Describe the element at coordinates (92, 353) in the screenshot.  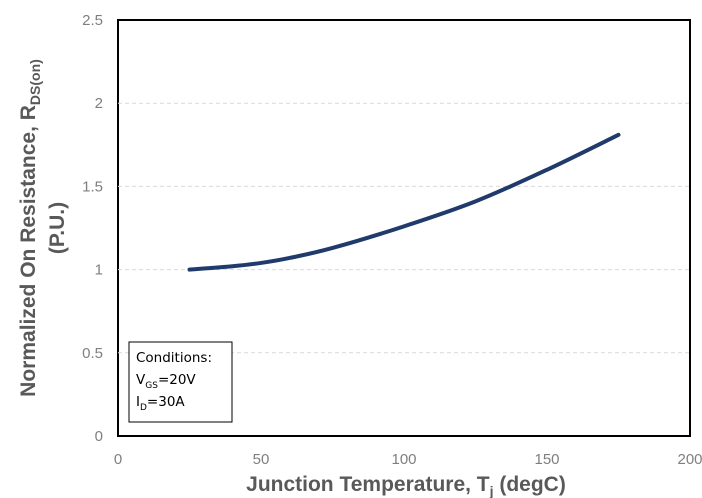
I see `y-tick-label: 0.5` at that location.